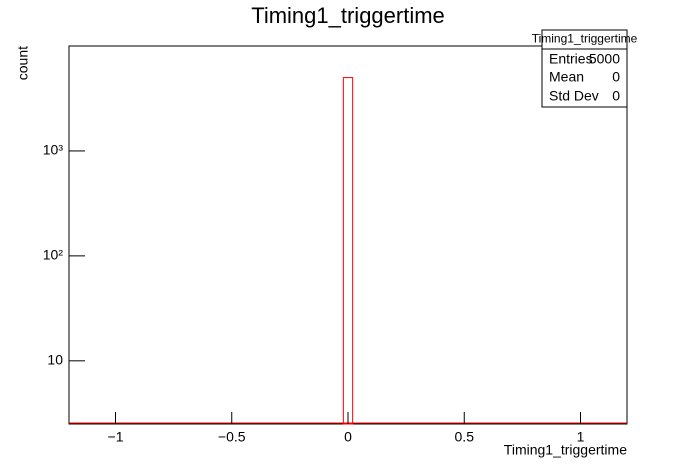 The image size is (696, 472). Describe the element at coordinates (53, 255) in the screenshot. I see `y-tick-label: 10²` at that location.